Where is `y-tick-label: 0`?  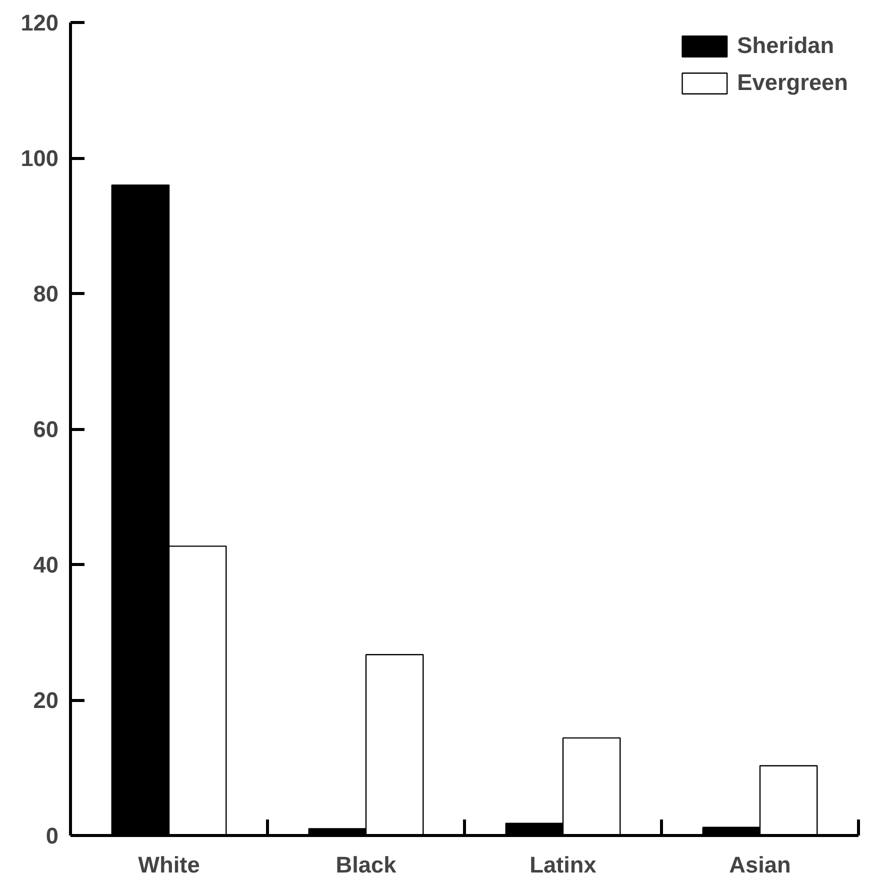 y-tick-label: 0 is located at coordinates (52, 835).